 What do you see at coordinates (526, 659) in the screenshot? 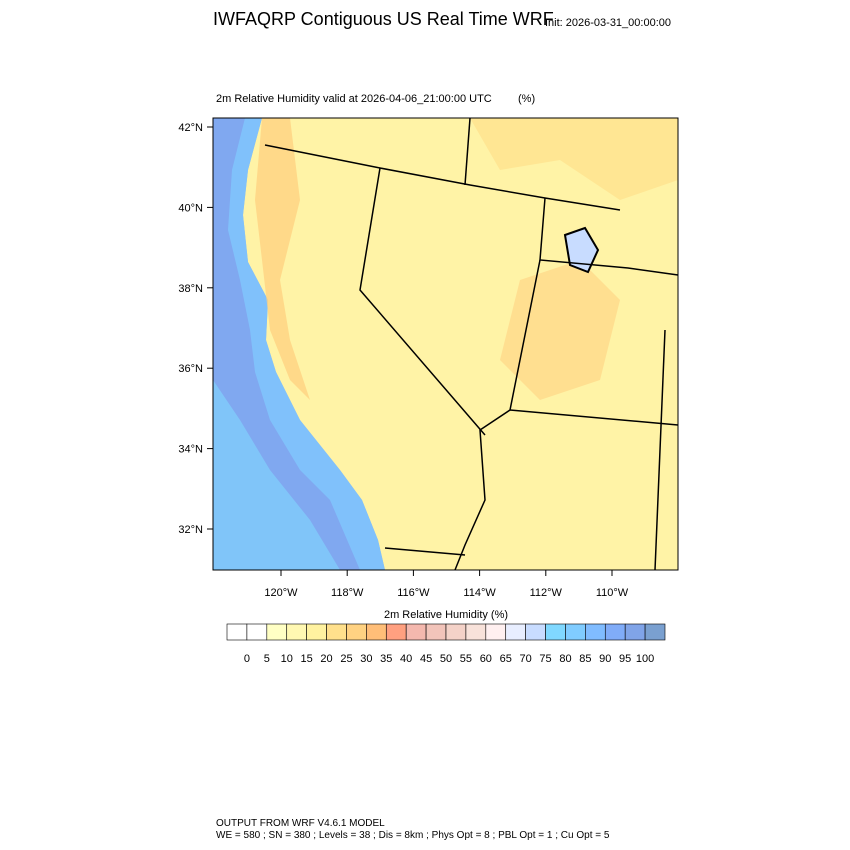
I see `colorbar-label: 70` at bounding box center [526, 659].